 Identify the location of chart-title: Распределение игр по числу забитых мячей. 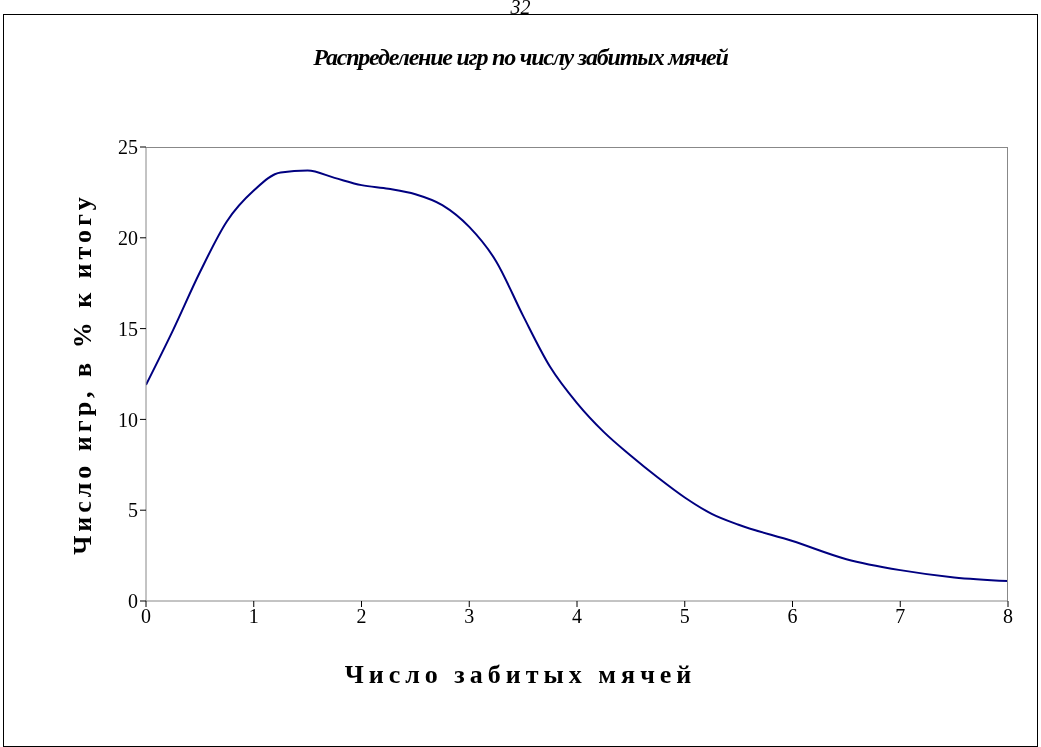
(520, 57).